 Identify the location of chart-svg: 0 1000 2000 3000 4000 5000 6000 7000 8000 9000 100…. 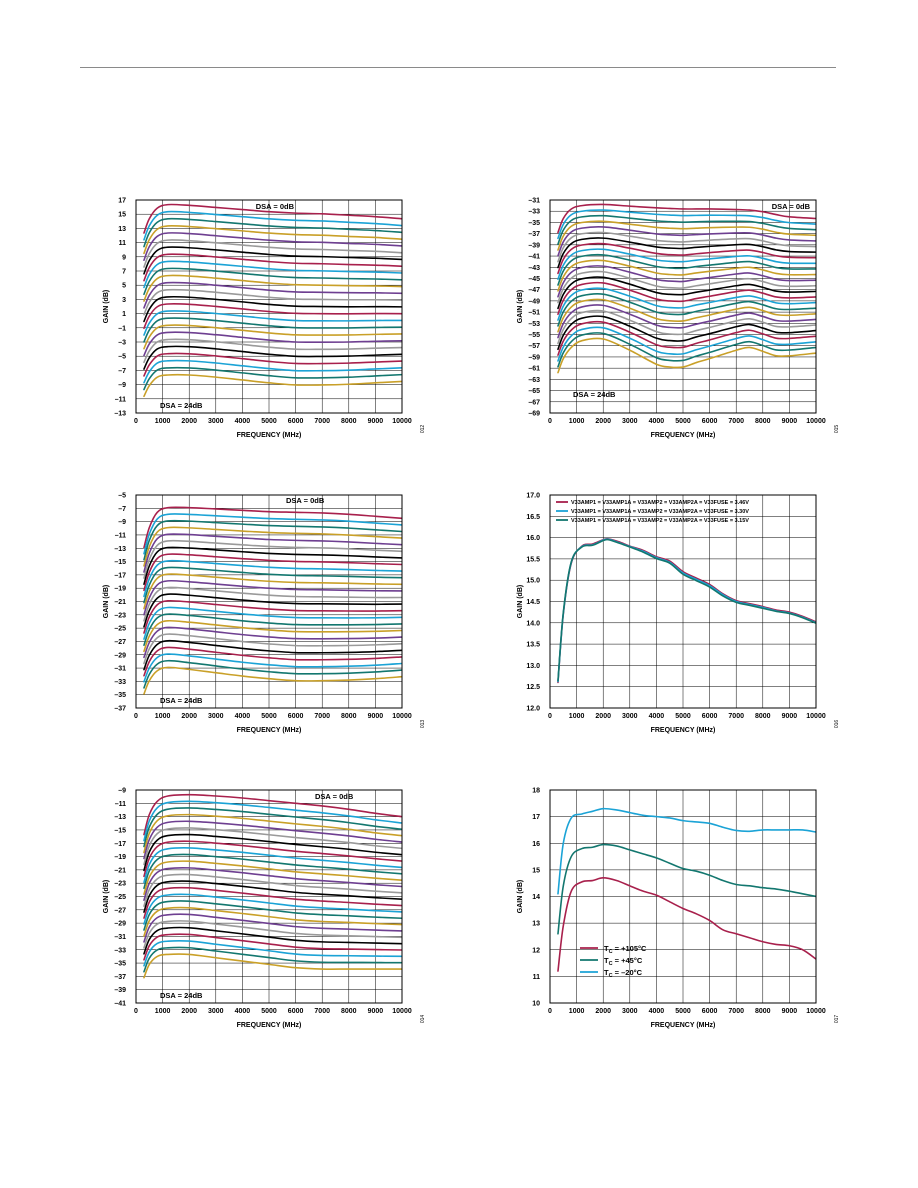
(264, 319).